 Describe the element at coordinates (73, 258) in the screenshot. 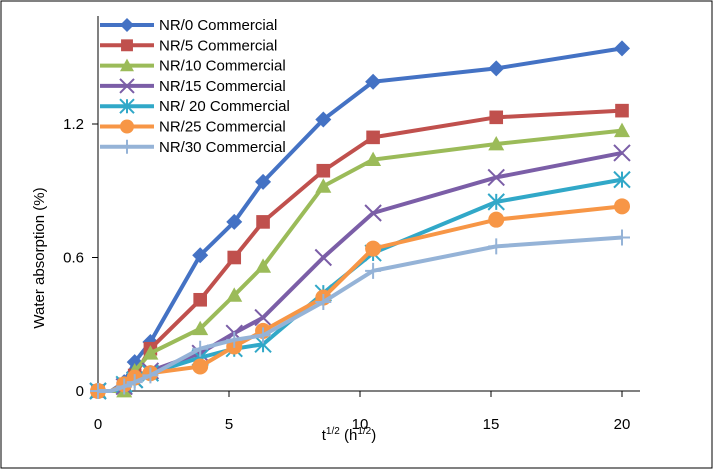

I see `y-tick-label: 0.6` at that location.